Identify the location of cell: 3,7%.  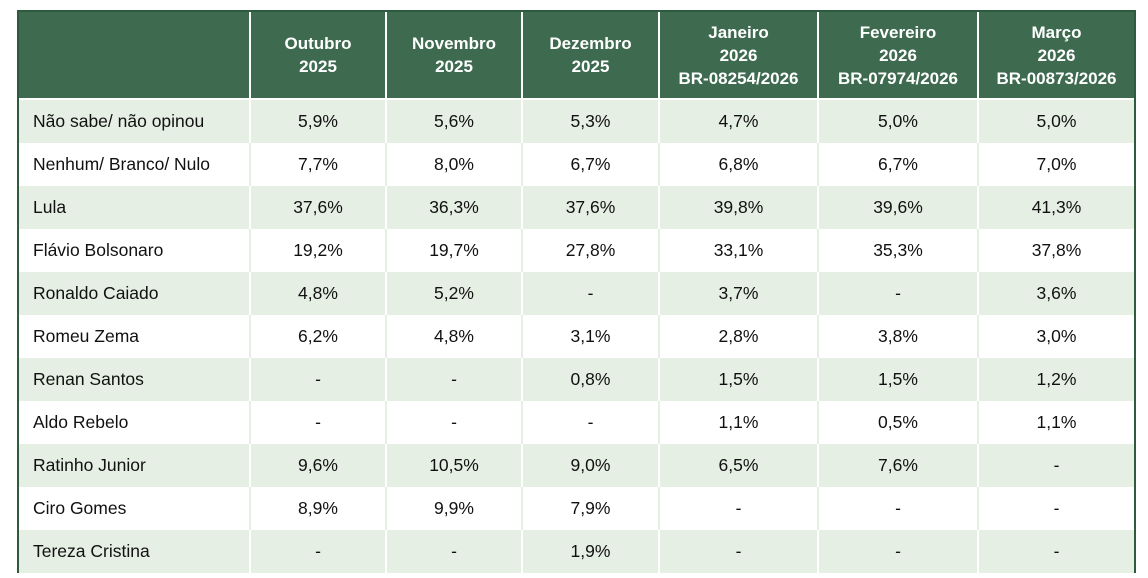
(738, 293).